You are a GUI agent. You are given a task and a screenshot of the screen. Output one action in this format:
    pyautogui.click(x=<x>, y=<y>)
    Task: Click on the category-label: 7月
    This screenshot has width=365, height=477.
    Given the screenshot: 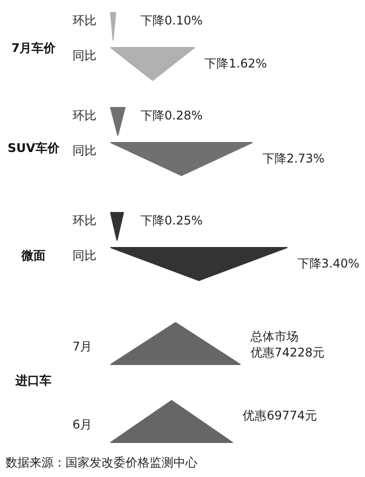 What is the action you would take?
    pyautogui.click(x=82, y=347)
    